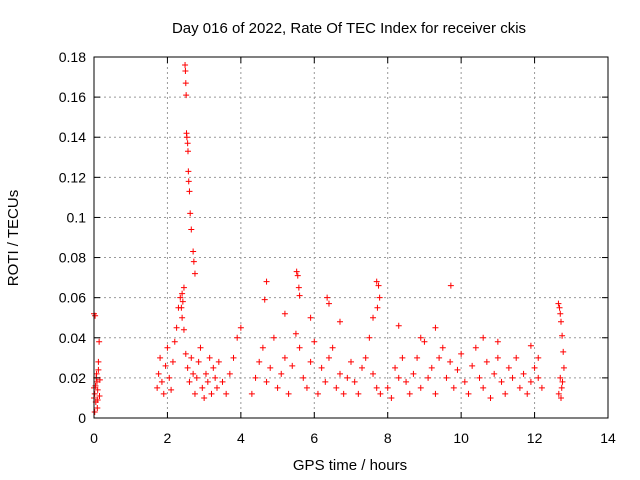 Image resolution: width=640 pixels, height=480 pixels. I want to click on y-tick-label: 0.06, so click(72, 298).